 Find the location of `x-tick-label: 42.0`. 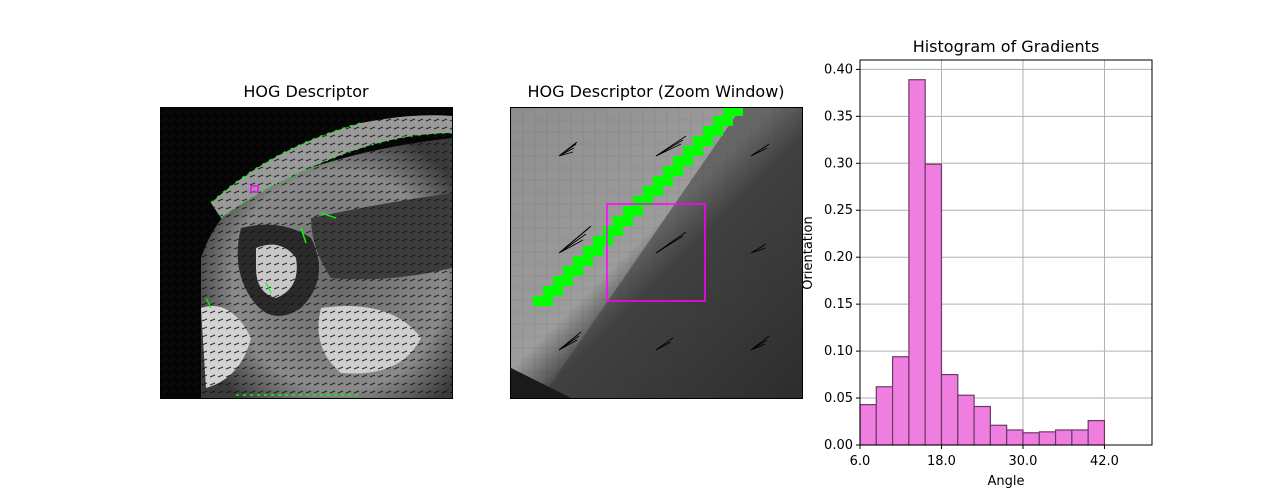

x-tick-label: 42.0 is located at coordinates (1104, 461).